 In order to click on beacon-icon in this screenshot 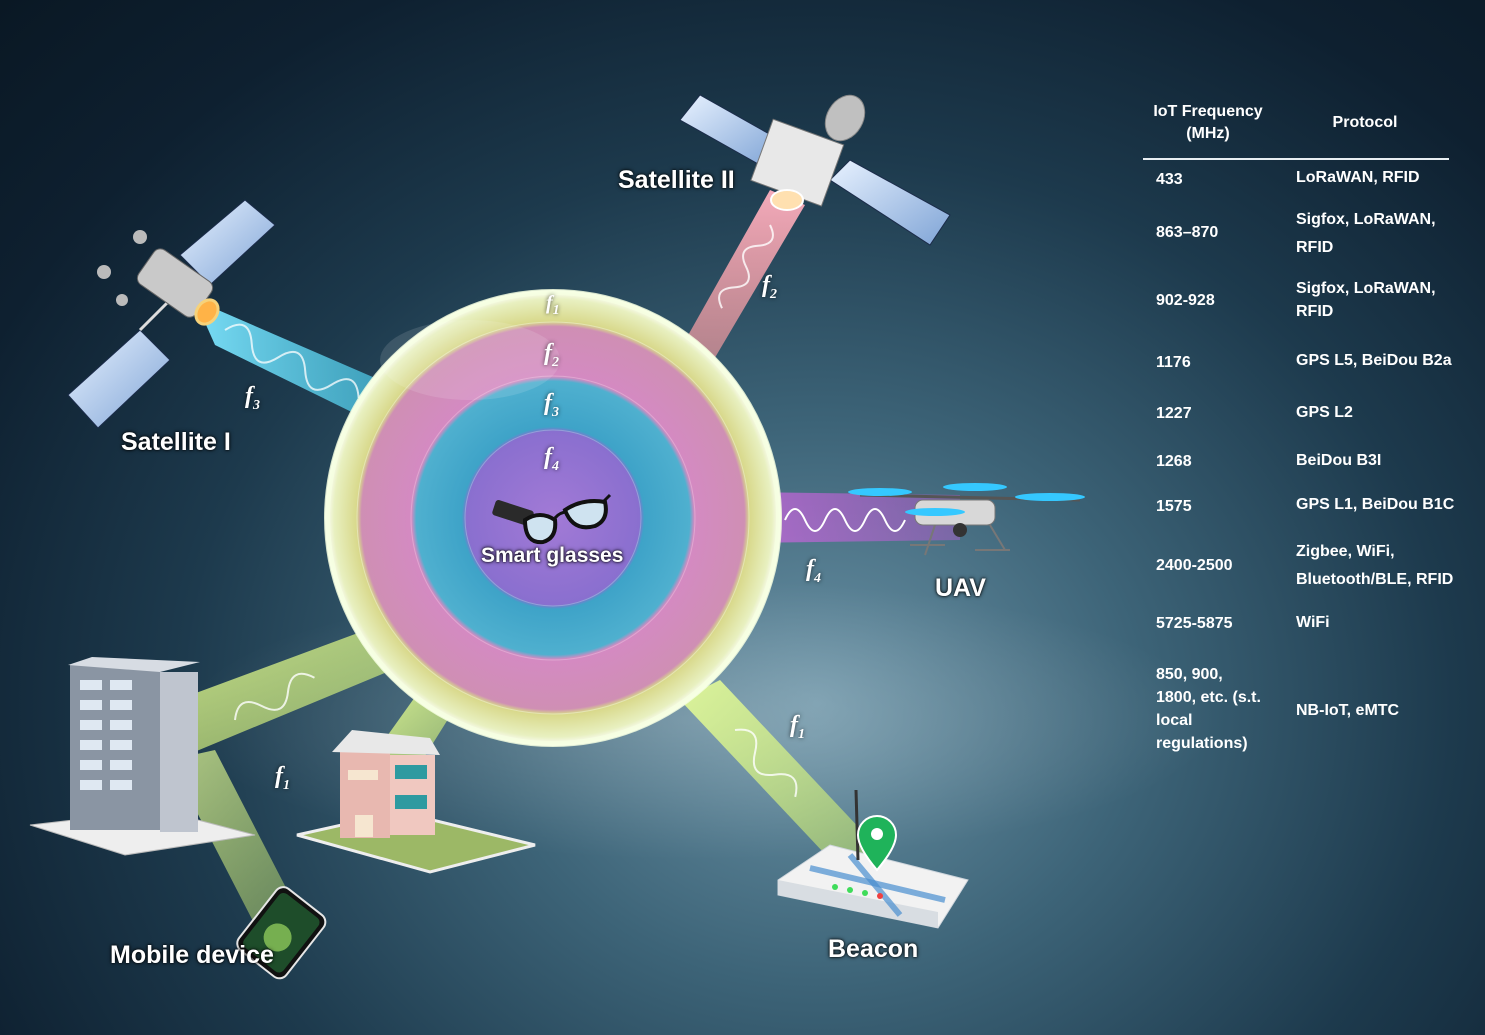, I will do `click(873, 859)`.